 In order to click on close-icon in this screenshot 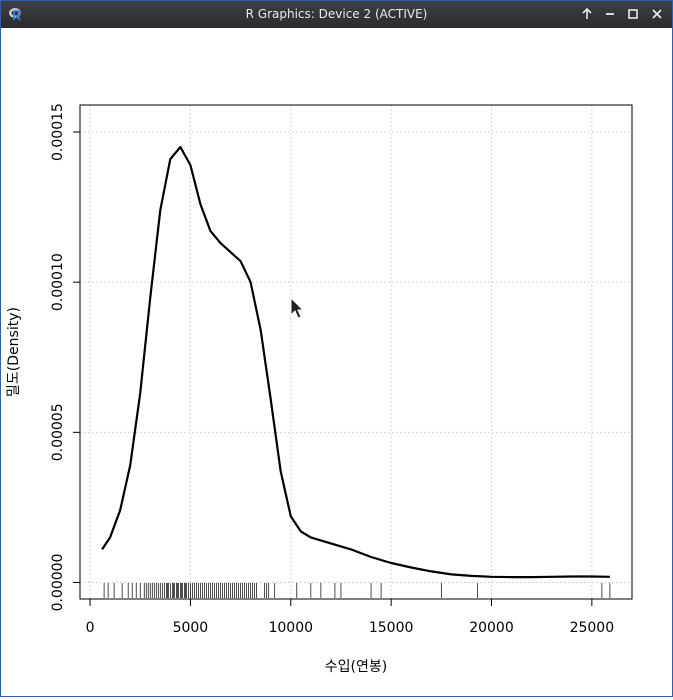, I will do `click(657, 14)`.